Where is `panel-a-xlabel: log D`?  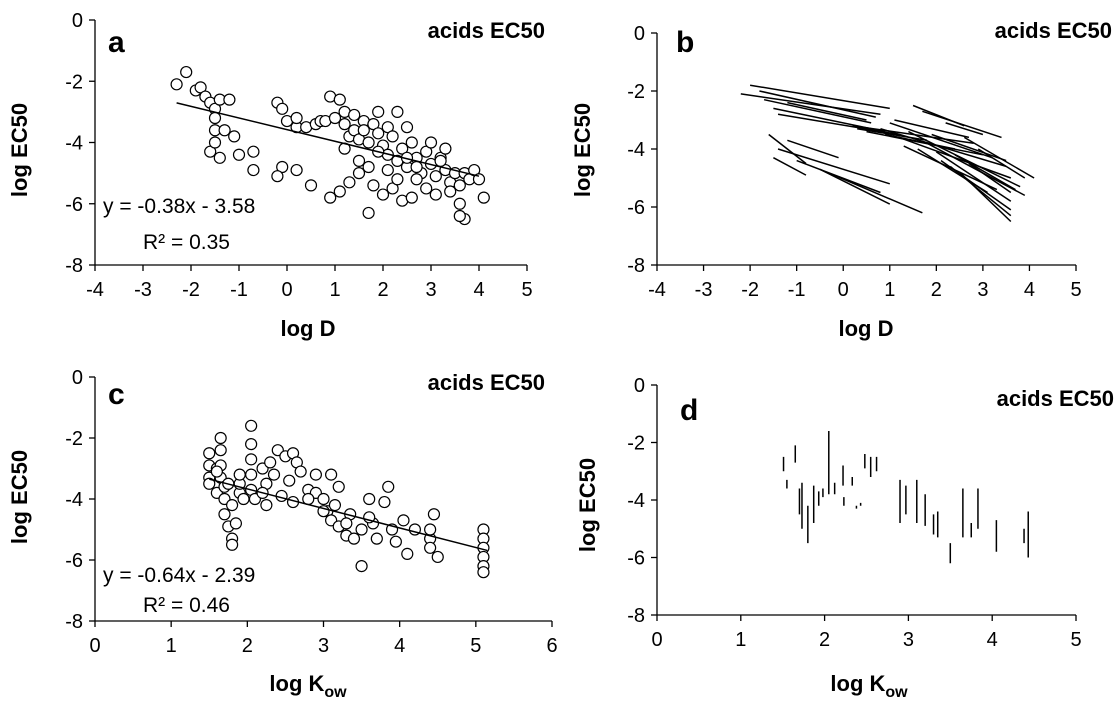
panel-a-xlabel: log D is located at coordinates (308, 328).